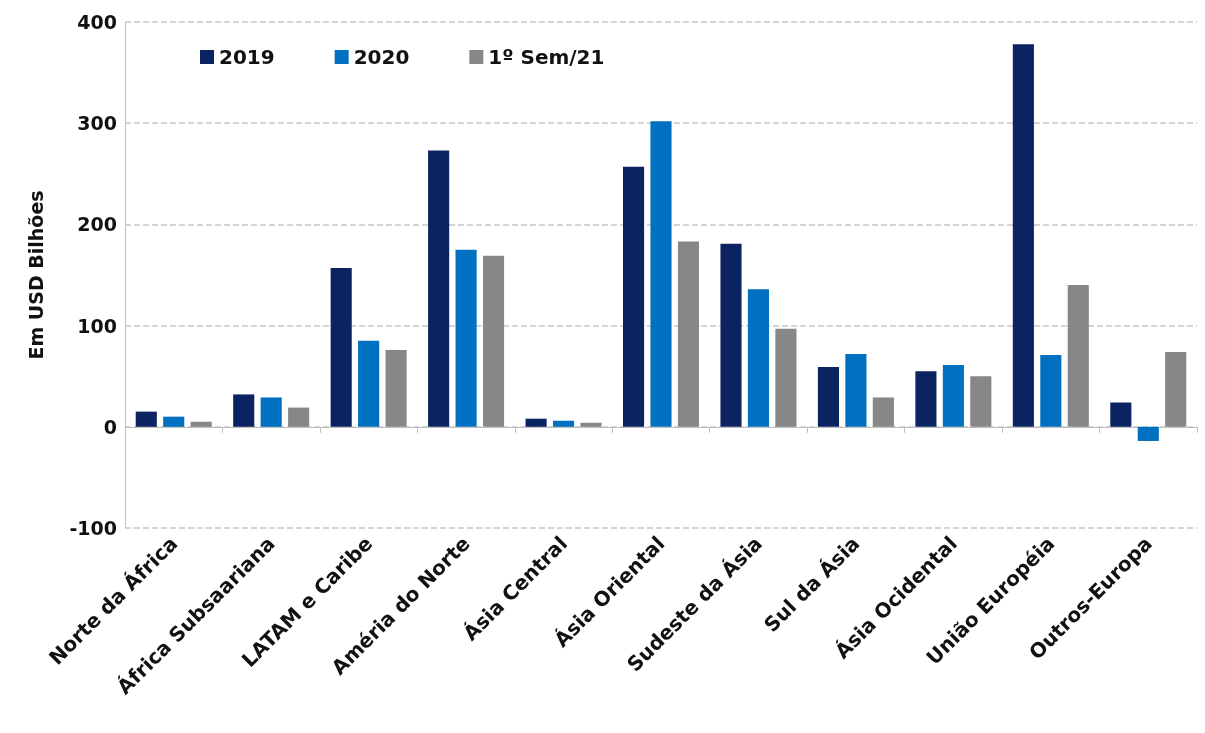  I want to click on y-tick-label: 100, so click(97, 325).